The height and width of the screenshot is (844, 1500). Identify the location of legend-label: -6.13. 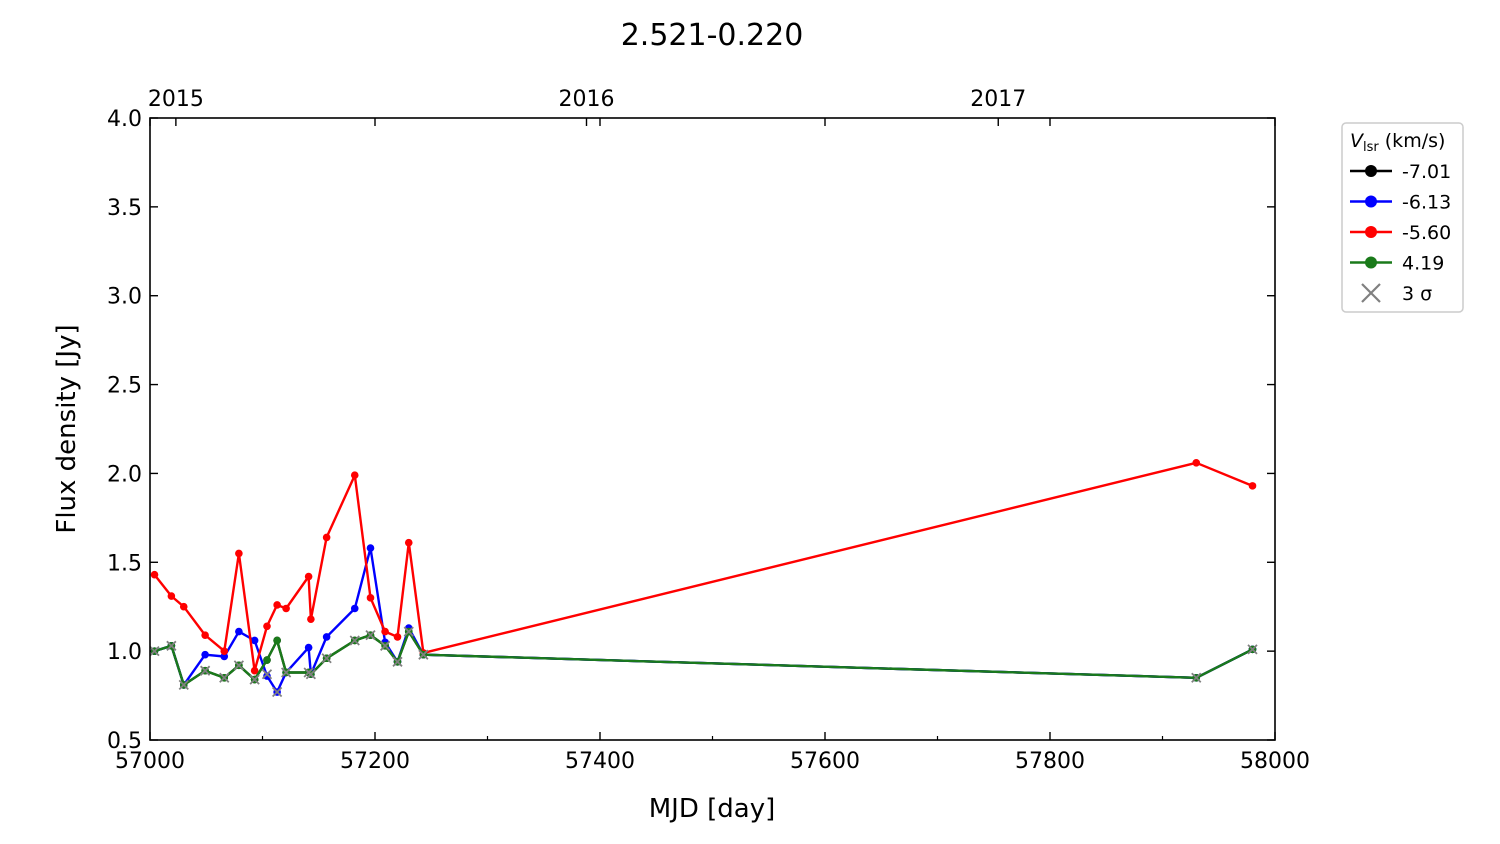
(1426, 203).